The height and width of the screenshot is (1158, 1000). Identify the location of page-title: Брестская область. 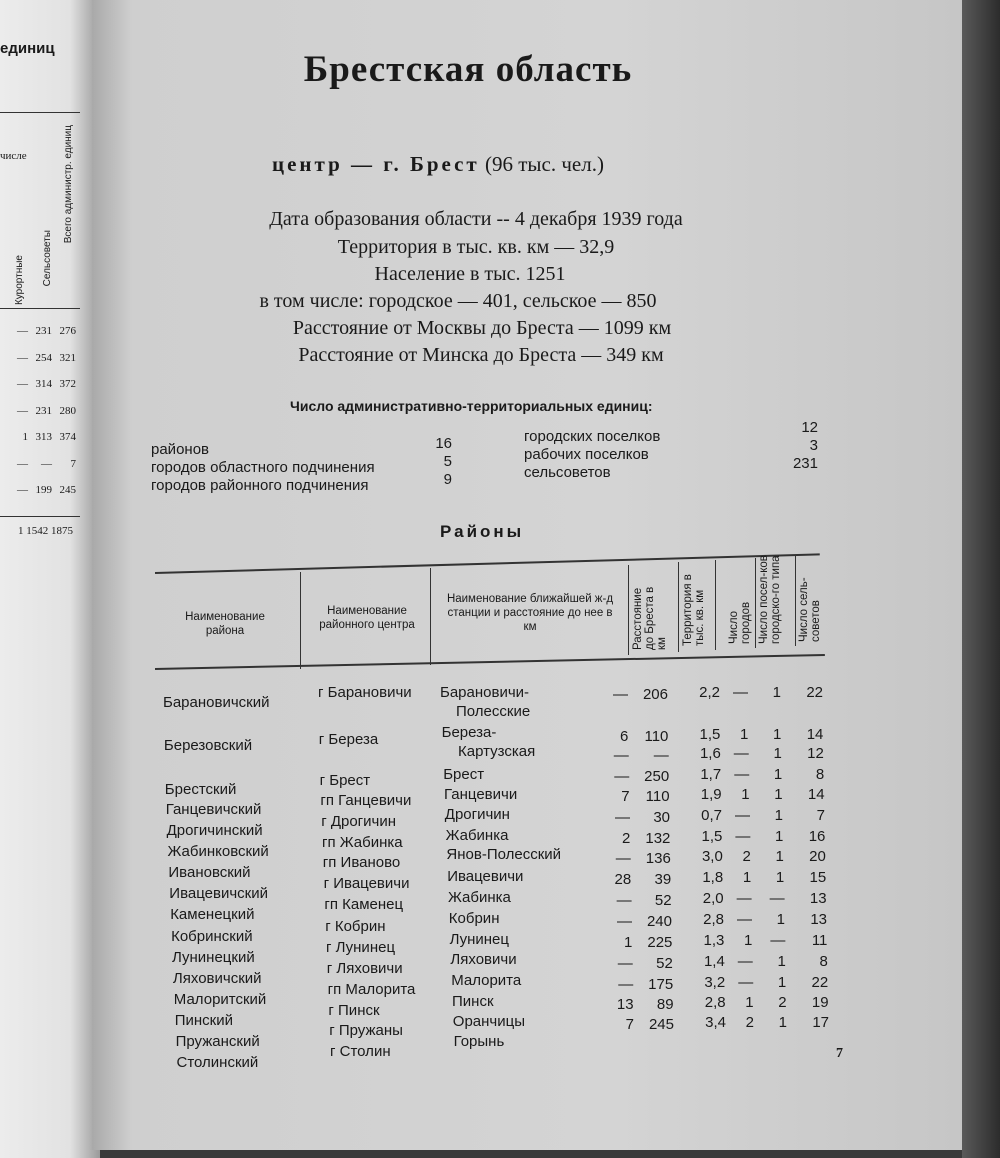
(468, 69).